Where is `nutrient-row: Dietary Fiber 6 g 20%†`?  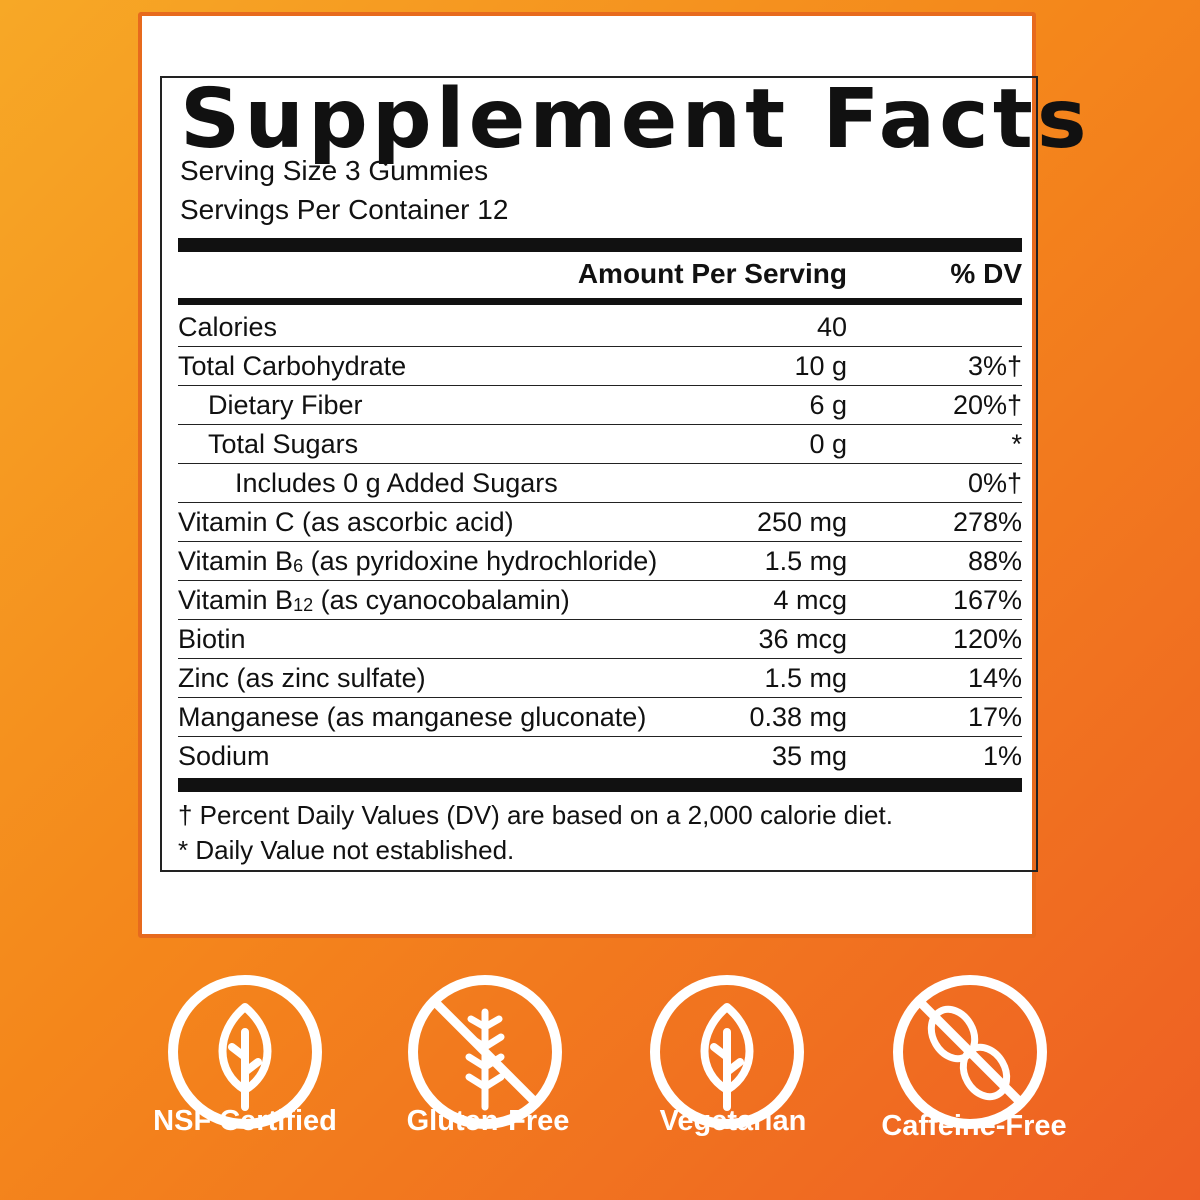
nutrient-row: Dietary Fiber 6 g 20%† is located at coordinates (600, 405).